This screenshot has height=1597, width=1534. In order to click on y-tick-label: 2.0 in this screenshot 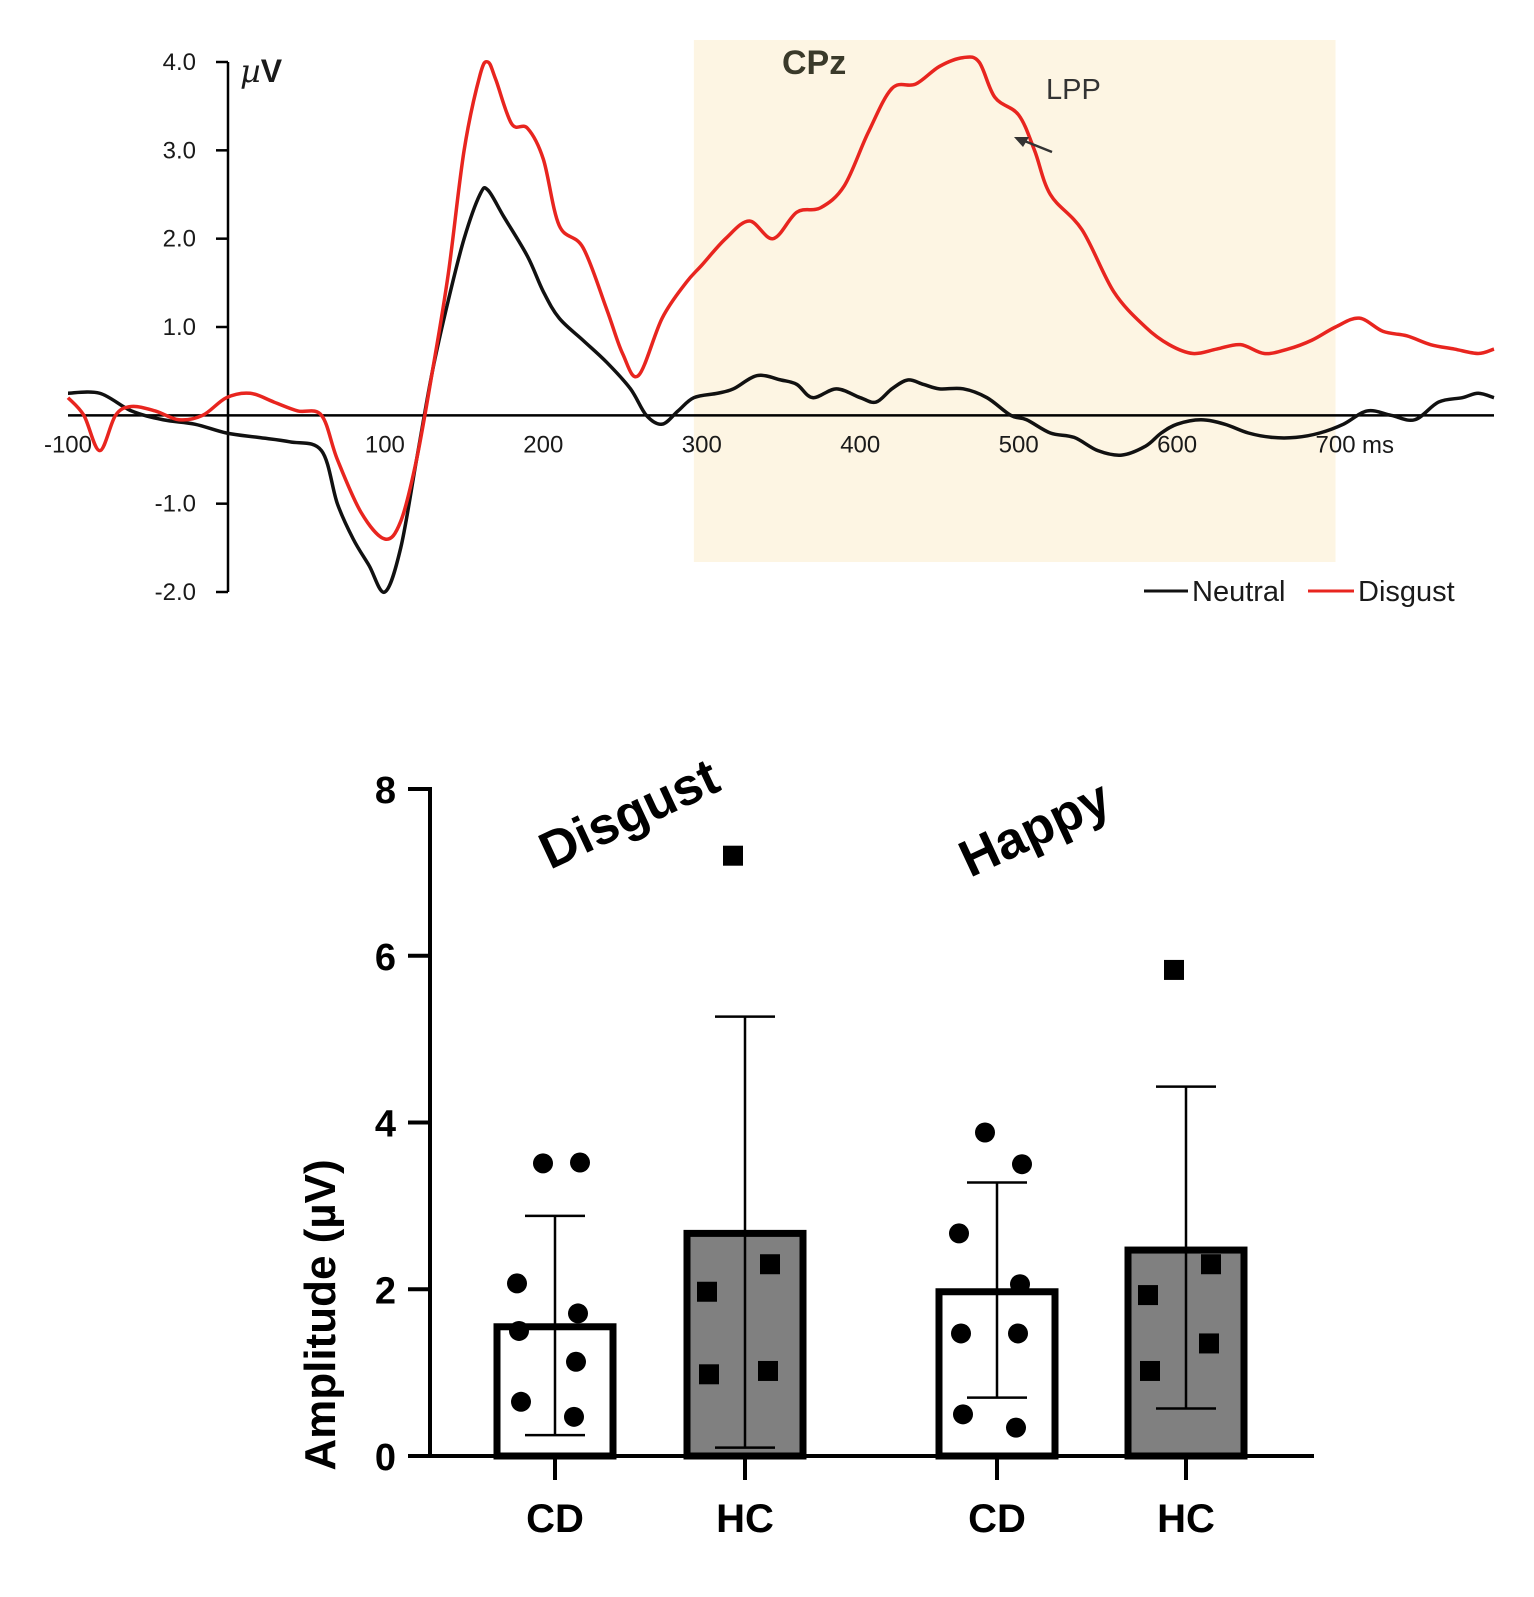, I will do `click(179, 239)`.